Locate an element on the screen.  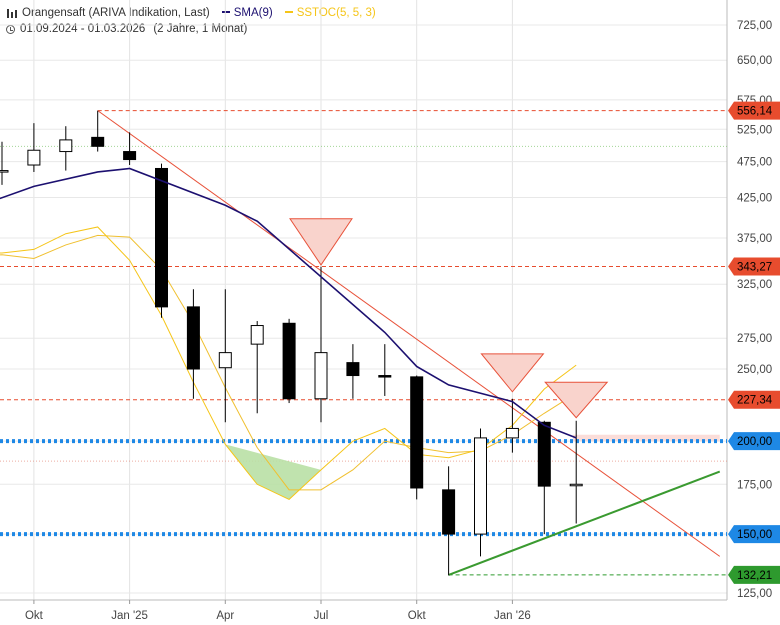
y-tick-label: 175,00 is located at coordinates (754, 485).